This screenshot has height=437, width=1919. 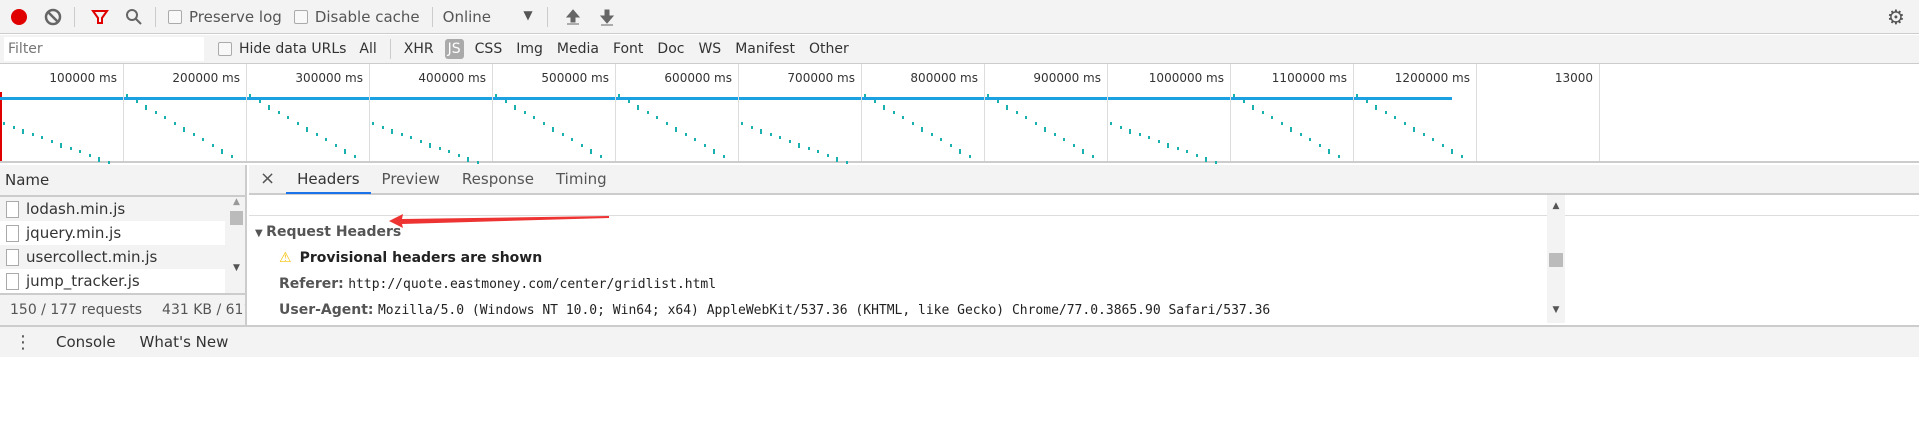 I want to click on hide-data-urls-checkbox: Hide data URLs, so click(x=282, y=49).